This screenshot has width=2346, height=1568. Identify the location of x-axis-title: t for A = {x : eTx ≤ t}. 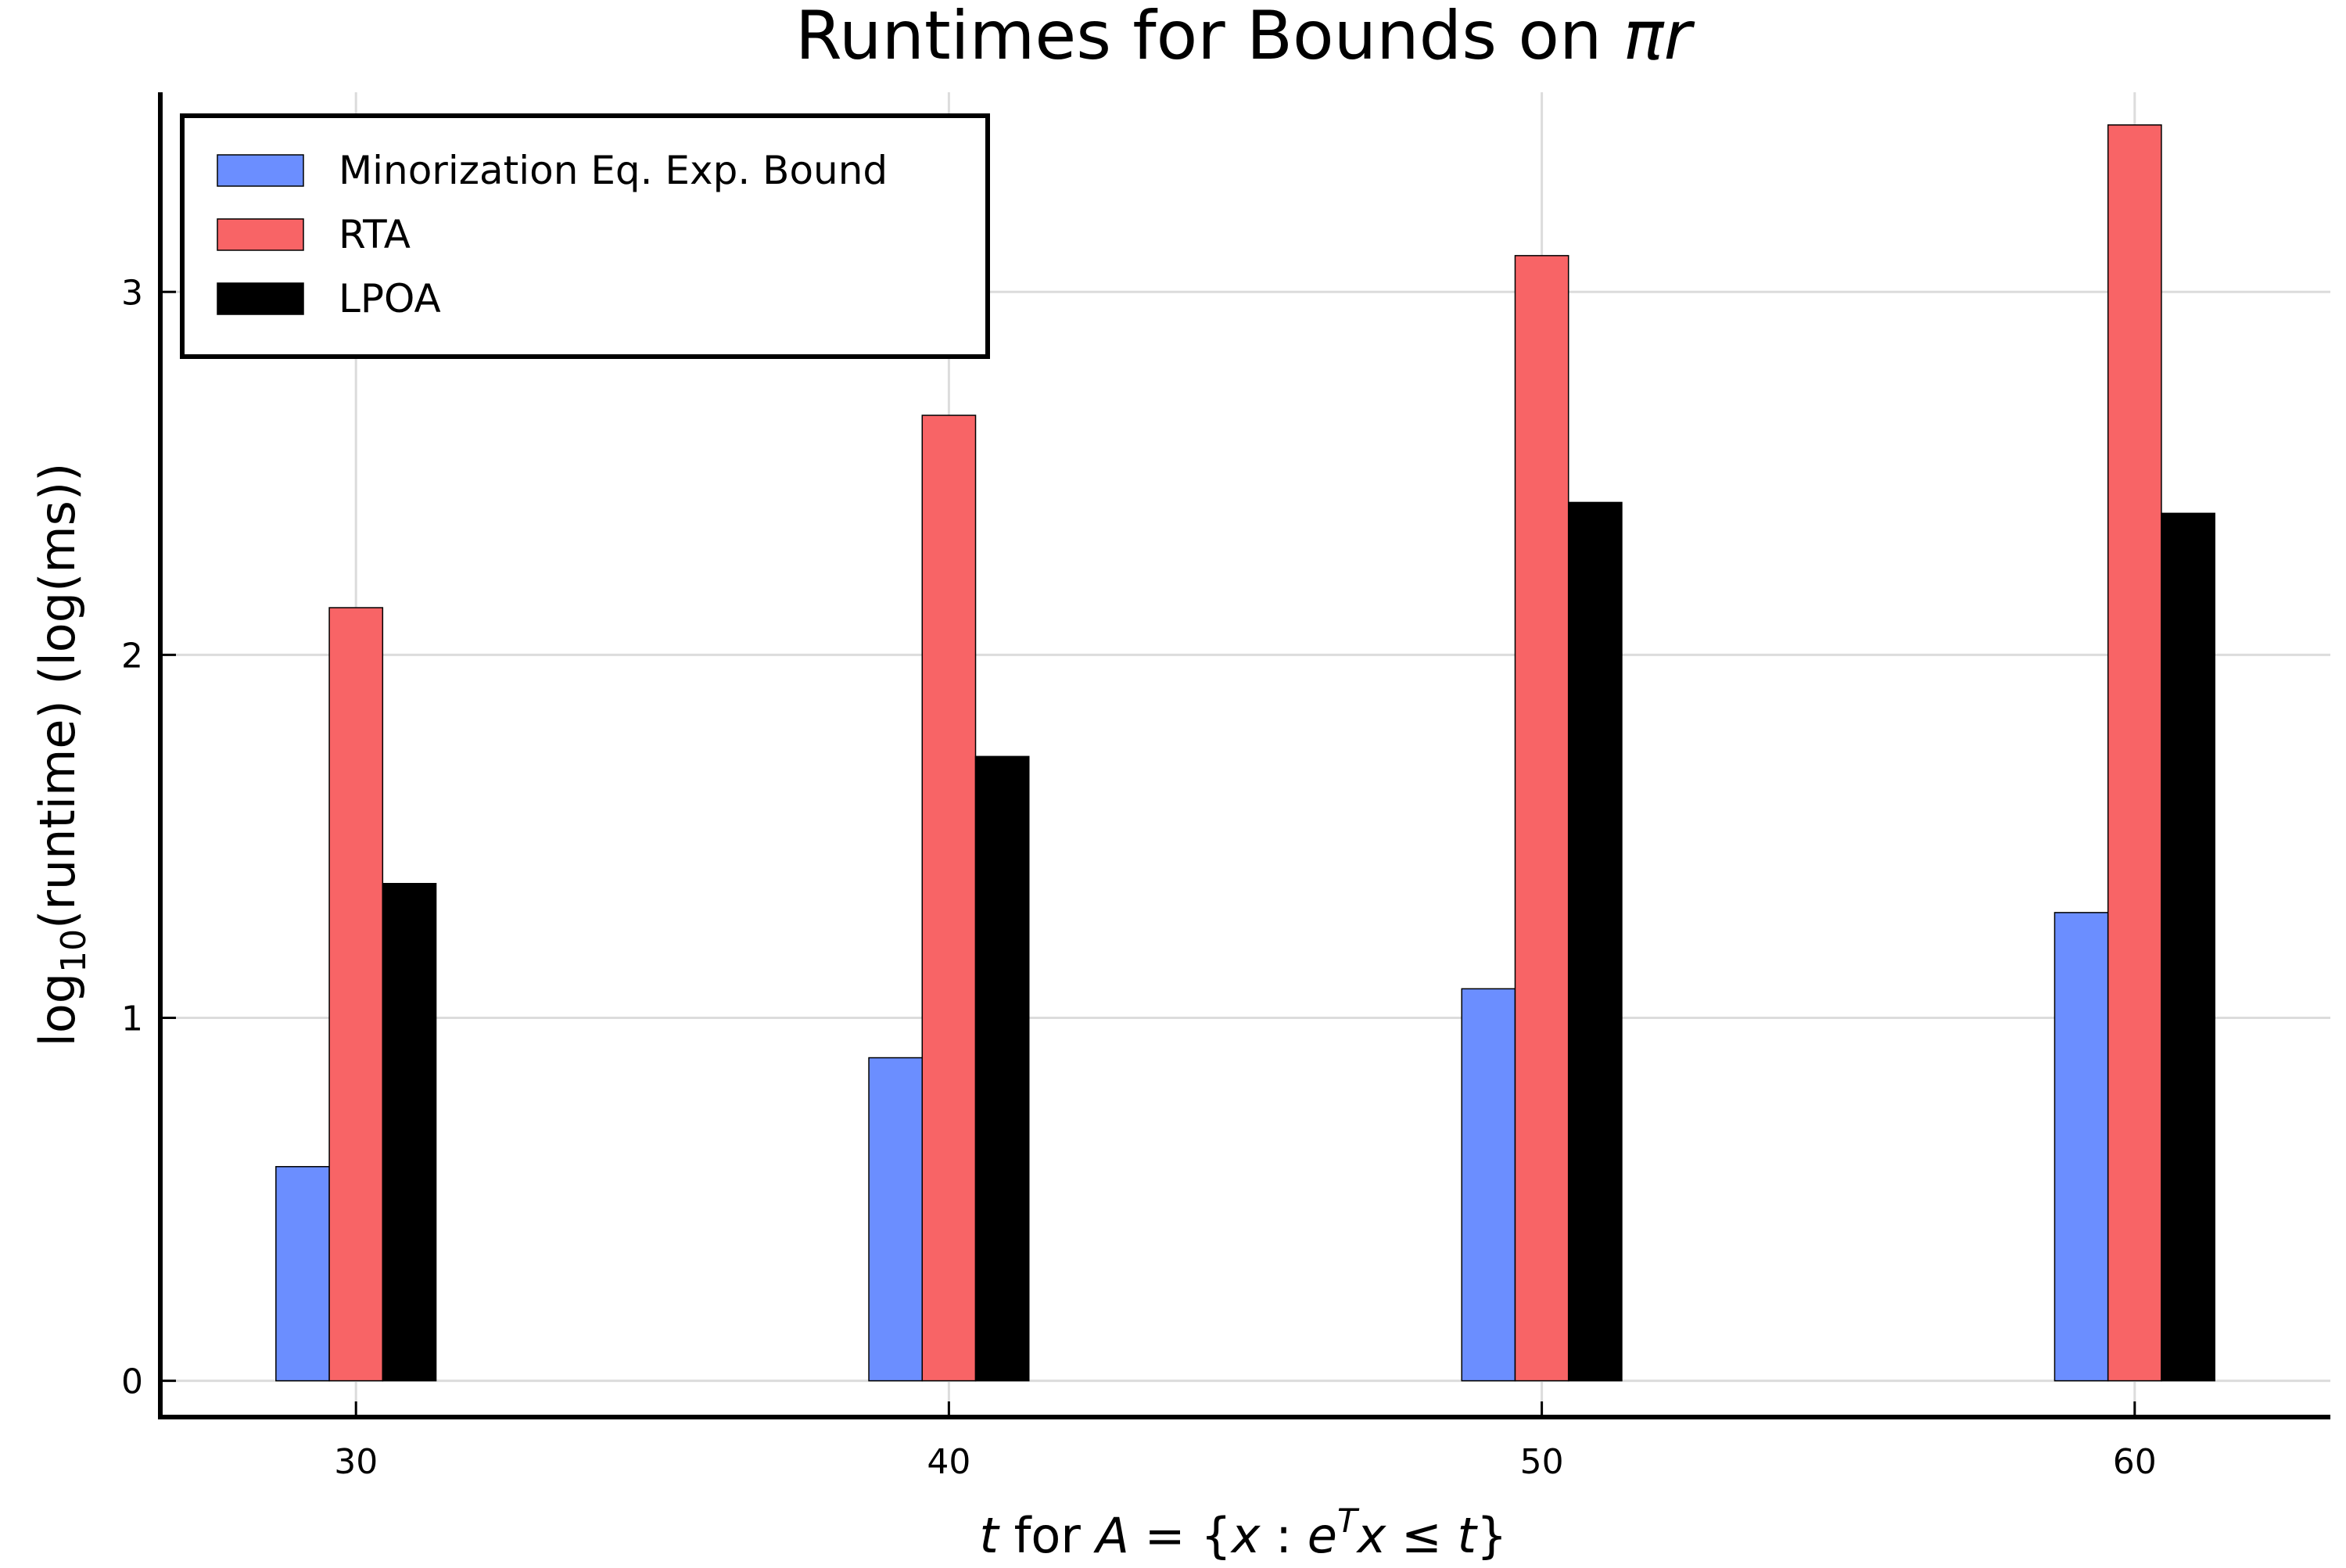
(1244, 1533).